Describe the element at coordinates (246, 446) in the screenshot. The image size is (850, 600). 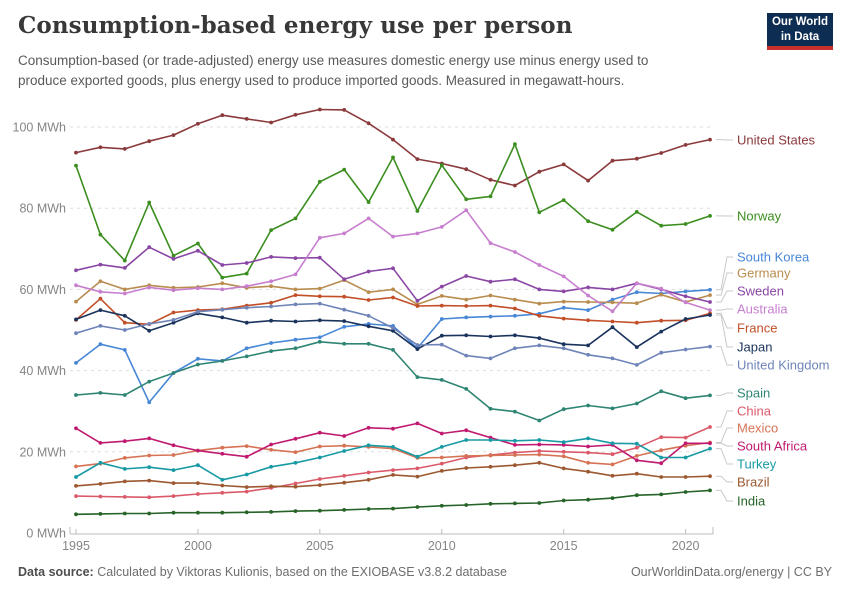
I see `data-point-mexico-2002` at that location.